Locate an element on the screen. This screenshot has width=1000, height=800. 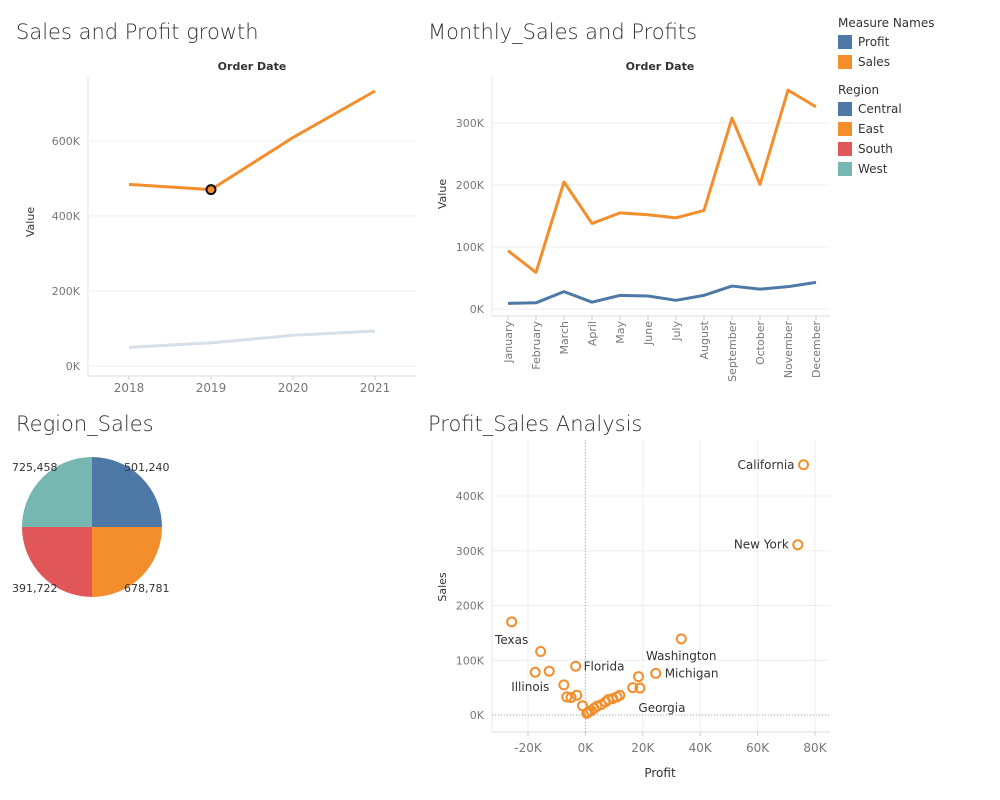
monthly-xtick-label: January is located at coordinates (508, 342).